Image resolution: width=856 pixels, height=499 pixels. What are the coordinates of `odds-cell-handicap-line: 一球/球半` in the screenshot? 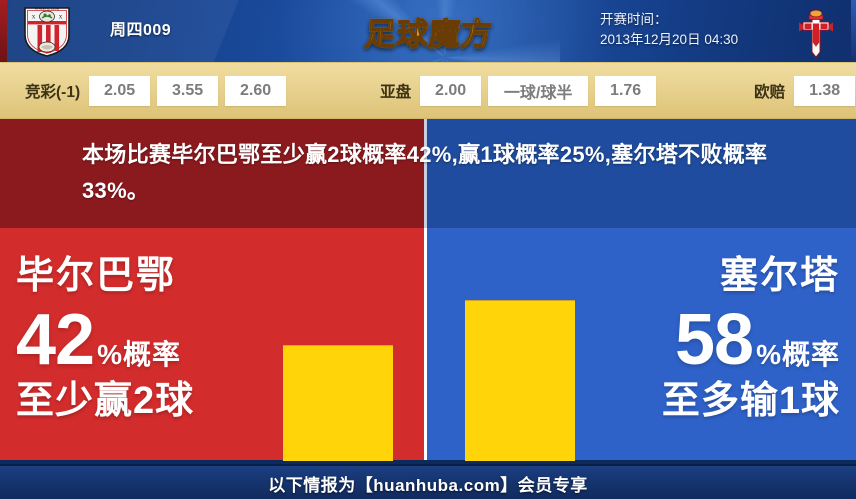 It's located at (538, 90).